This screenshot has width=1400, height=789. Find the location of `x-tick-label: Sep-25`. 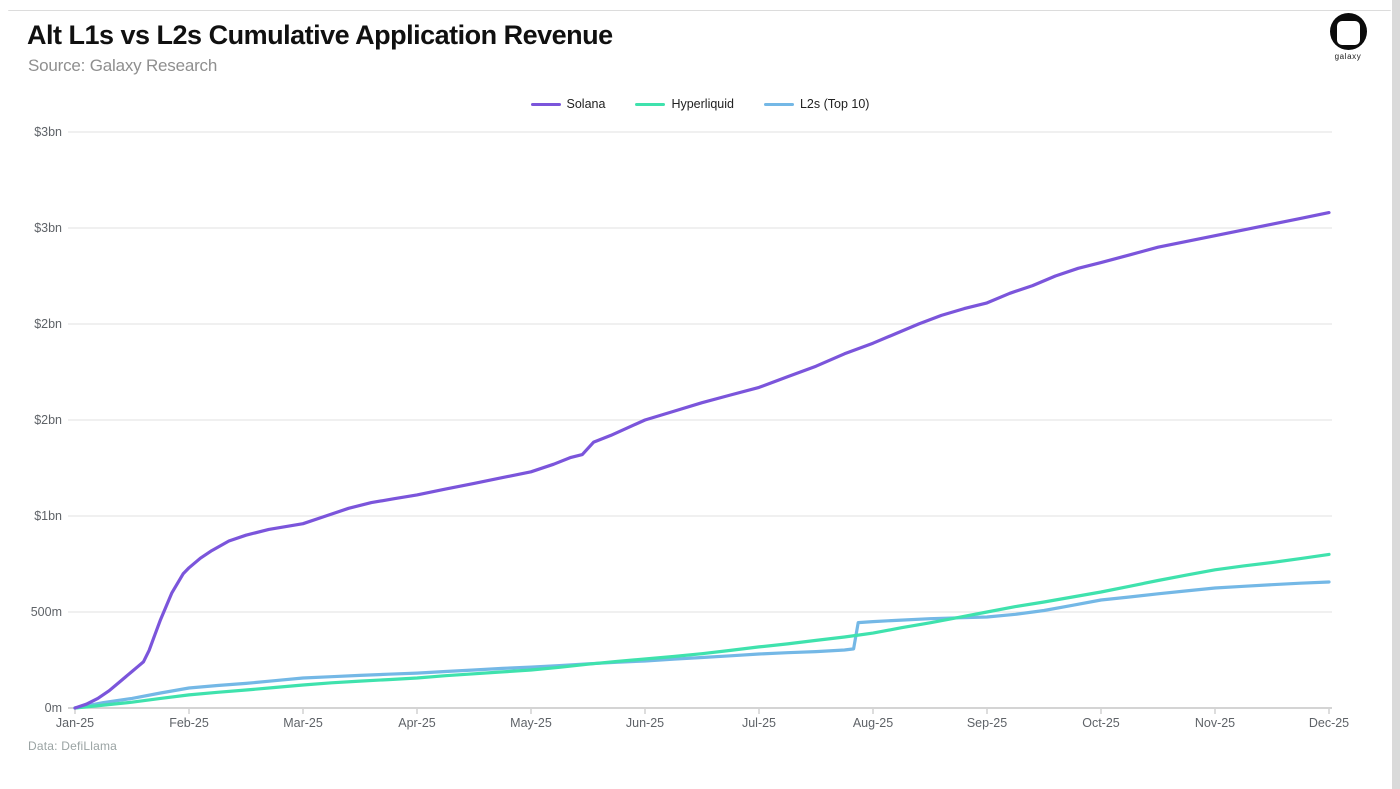

x-tick-label: Sep-25 is located at coordinates (987, 723).